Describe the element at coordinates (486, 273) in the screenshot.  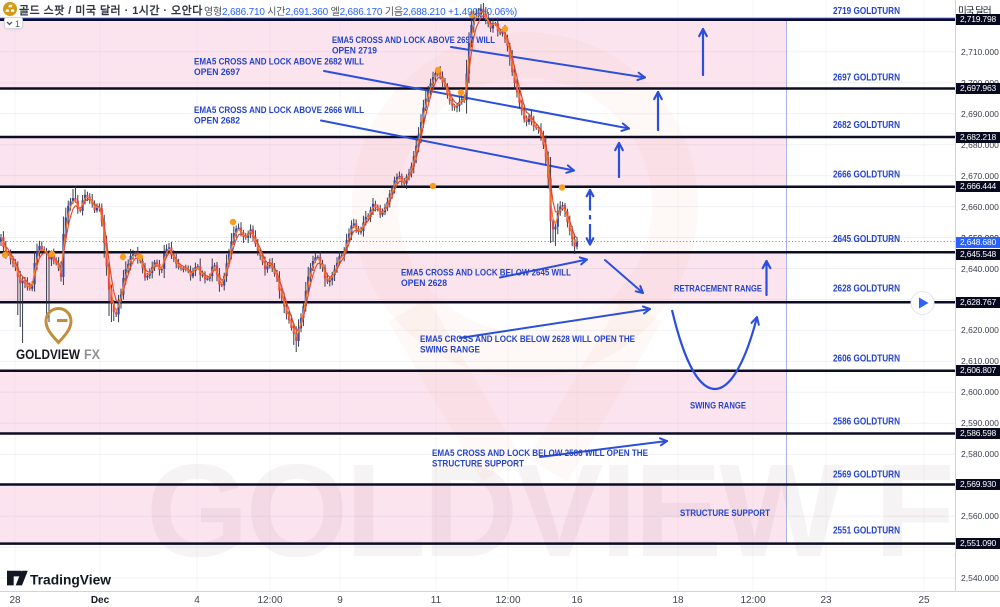
I see `svg-text:EMA5 CROSS AND LOCK BELOW 2645: EMA5 CROSS AND LOCK BELOW 2645 WILL` at that location.